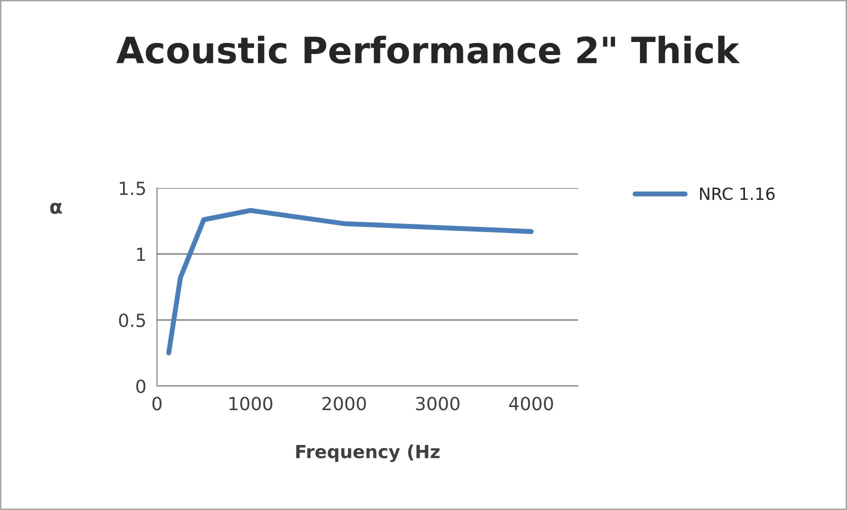  What do you see at coordinates (133, 189) in the screenshot?
I see `y-tick-label: 1.5` at bounding box center [133, 189].